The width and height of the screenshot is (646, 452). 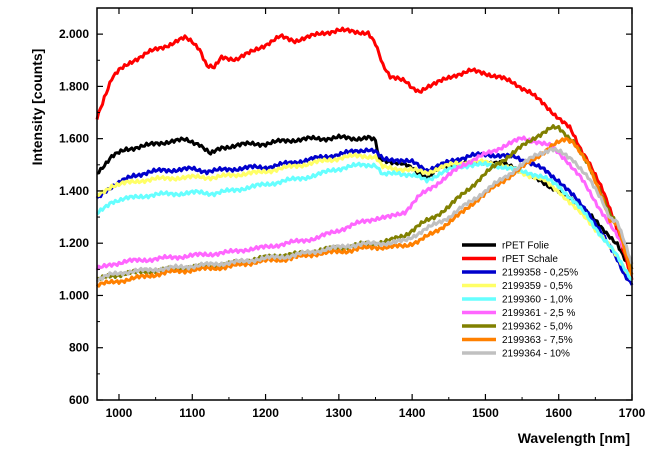 I want to click on y-tick-label: 1.600, so click(x=74, y=139).